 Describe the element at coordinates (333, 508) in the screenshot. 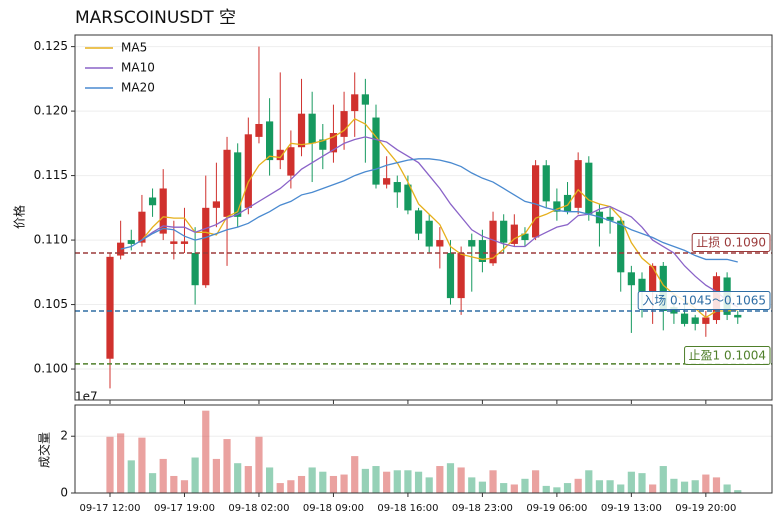

I see `x-tick-label: 09-18 09:00` at that location.